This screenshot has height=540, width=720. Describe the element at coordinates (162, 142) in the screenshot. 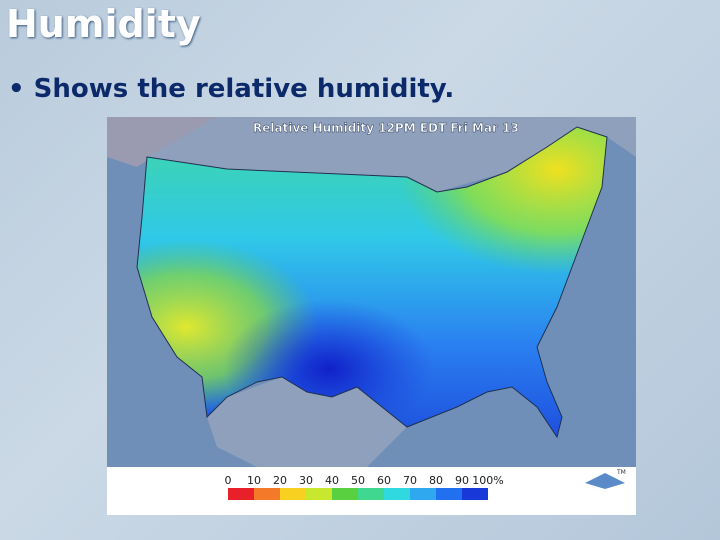

I see `canada-land` at that location.